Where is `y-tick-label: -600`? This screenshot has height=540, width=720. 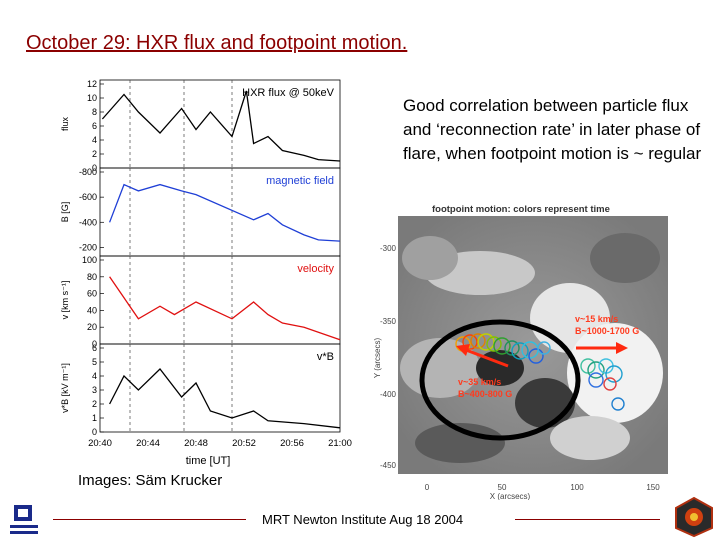
y-tick-label: -600 is located at coordinates (88, 197).